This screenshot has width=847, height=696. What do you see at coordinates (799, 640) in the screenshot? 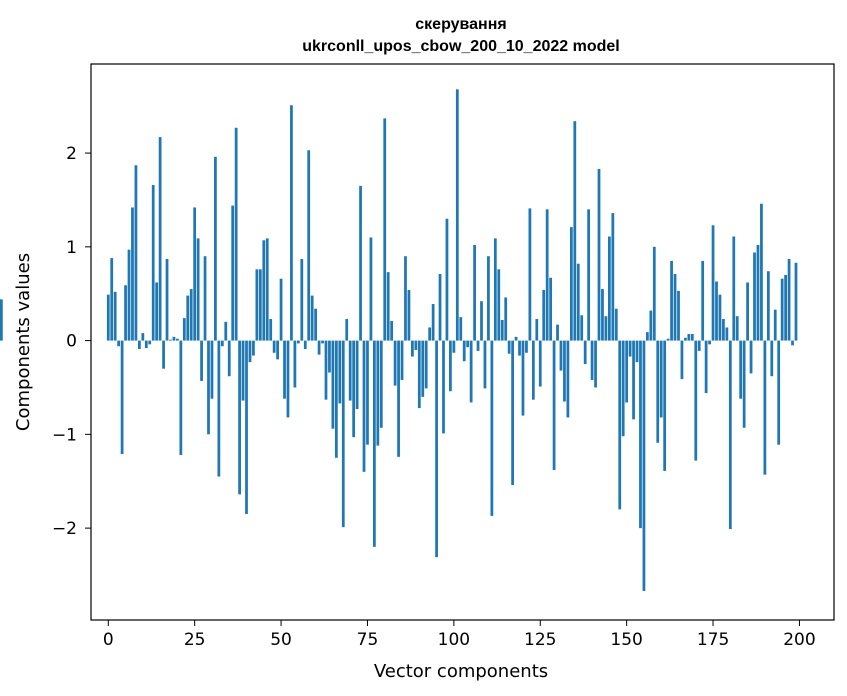
I see `x-tick-label-200: 200` at bounding box center [799, 640].